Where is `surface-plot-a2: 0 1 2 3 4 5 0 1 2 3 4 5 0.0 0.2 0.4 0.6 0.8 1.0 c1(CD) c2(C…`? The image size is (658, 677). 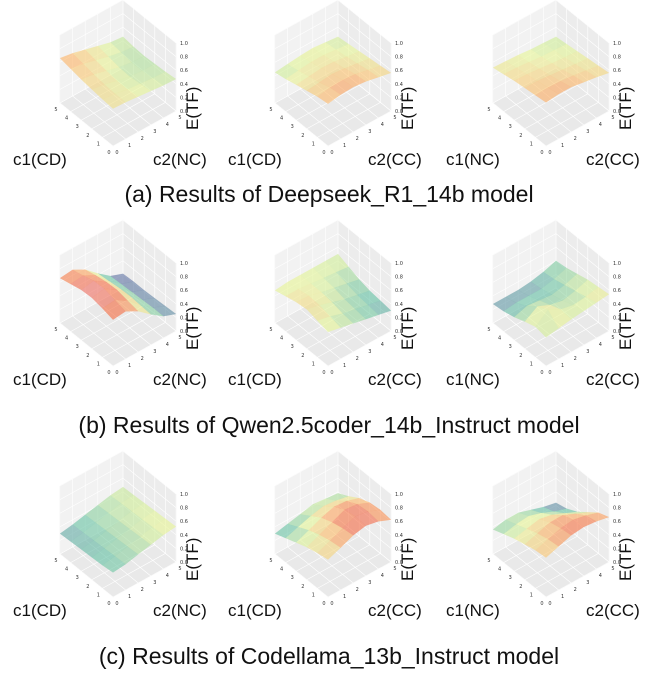 surface-plot-a2: 0 1 2 3 4 5 0 1 2 3 4 5 0.0 0.2 0.4 0.6 0.8 1.0 c1(CD) c2(C… is located at coordinates (329, 89).